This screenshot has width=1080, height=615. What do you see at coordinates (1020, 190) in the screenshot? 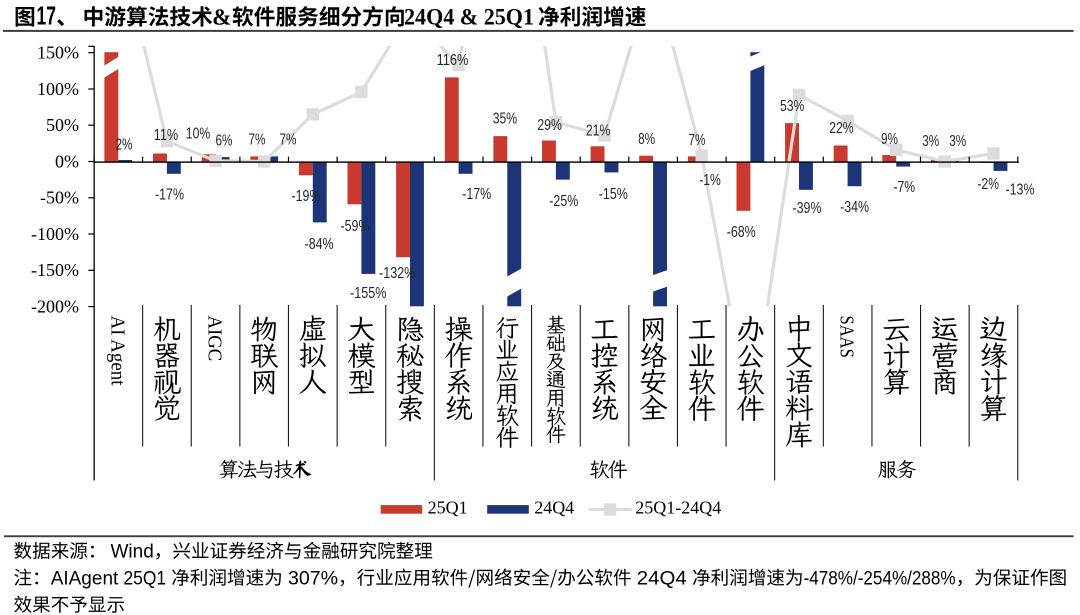
I see `svg-text: -13%` at bounding box center [1020, 190].